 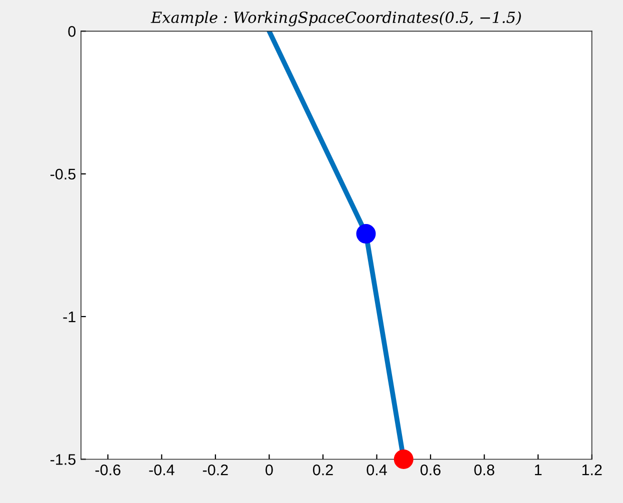 What do you see at coordinates (376, 470) in the screenshot?
I see `x-tick-label: 0.4` at bounding box center [376, 470].